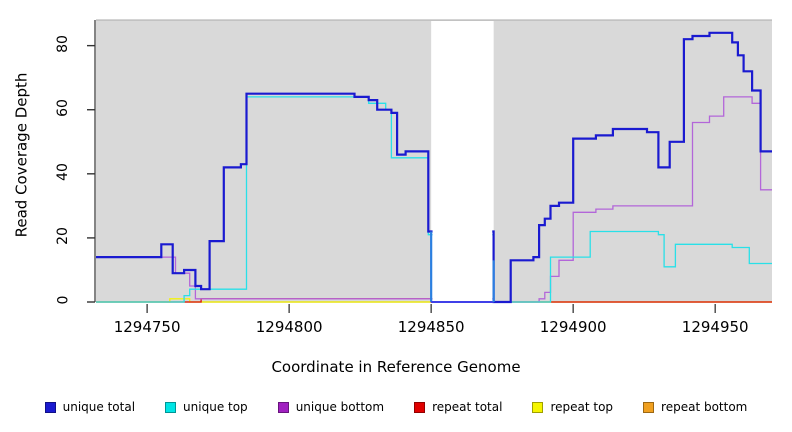 Image resolution: width=792 pixels, height=432 pixels. Describe the element at coordinates (62, 107) in the screenshot. I see `y-tick-label: 60` at that location.